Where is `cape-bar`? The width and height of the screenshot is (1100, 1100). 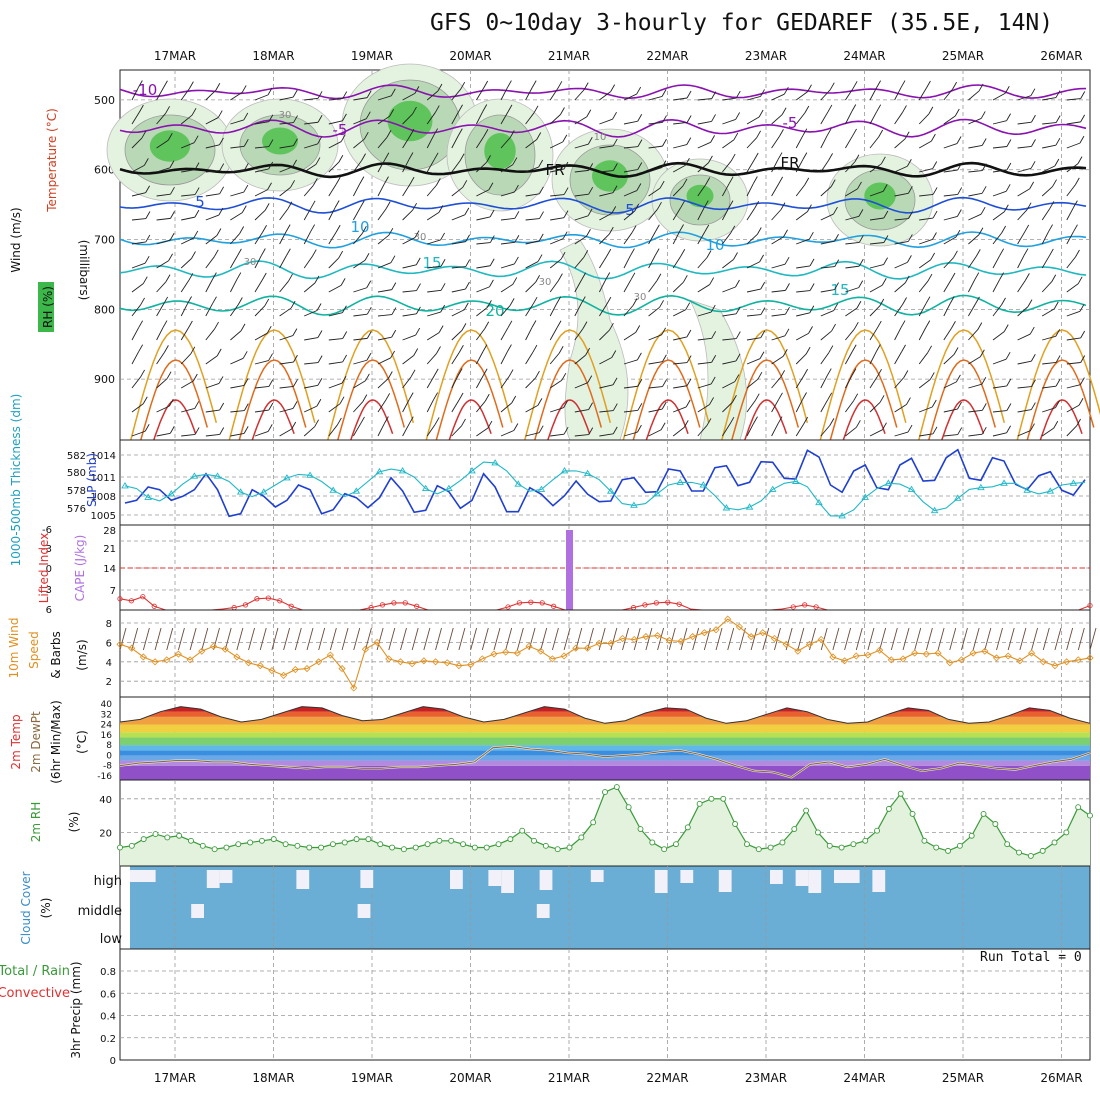
cape-bar is located at coordinates (569, 570).